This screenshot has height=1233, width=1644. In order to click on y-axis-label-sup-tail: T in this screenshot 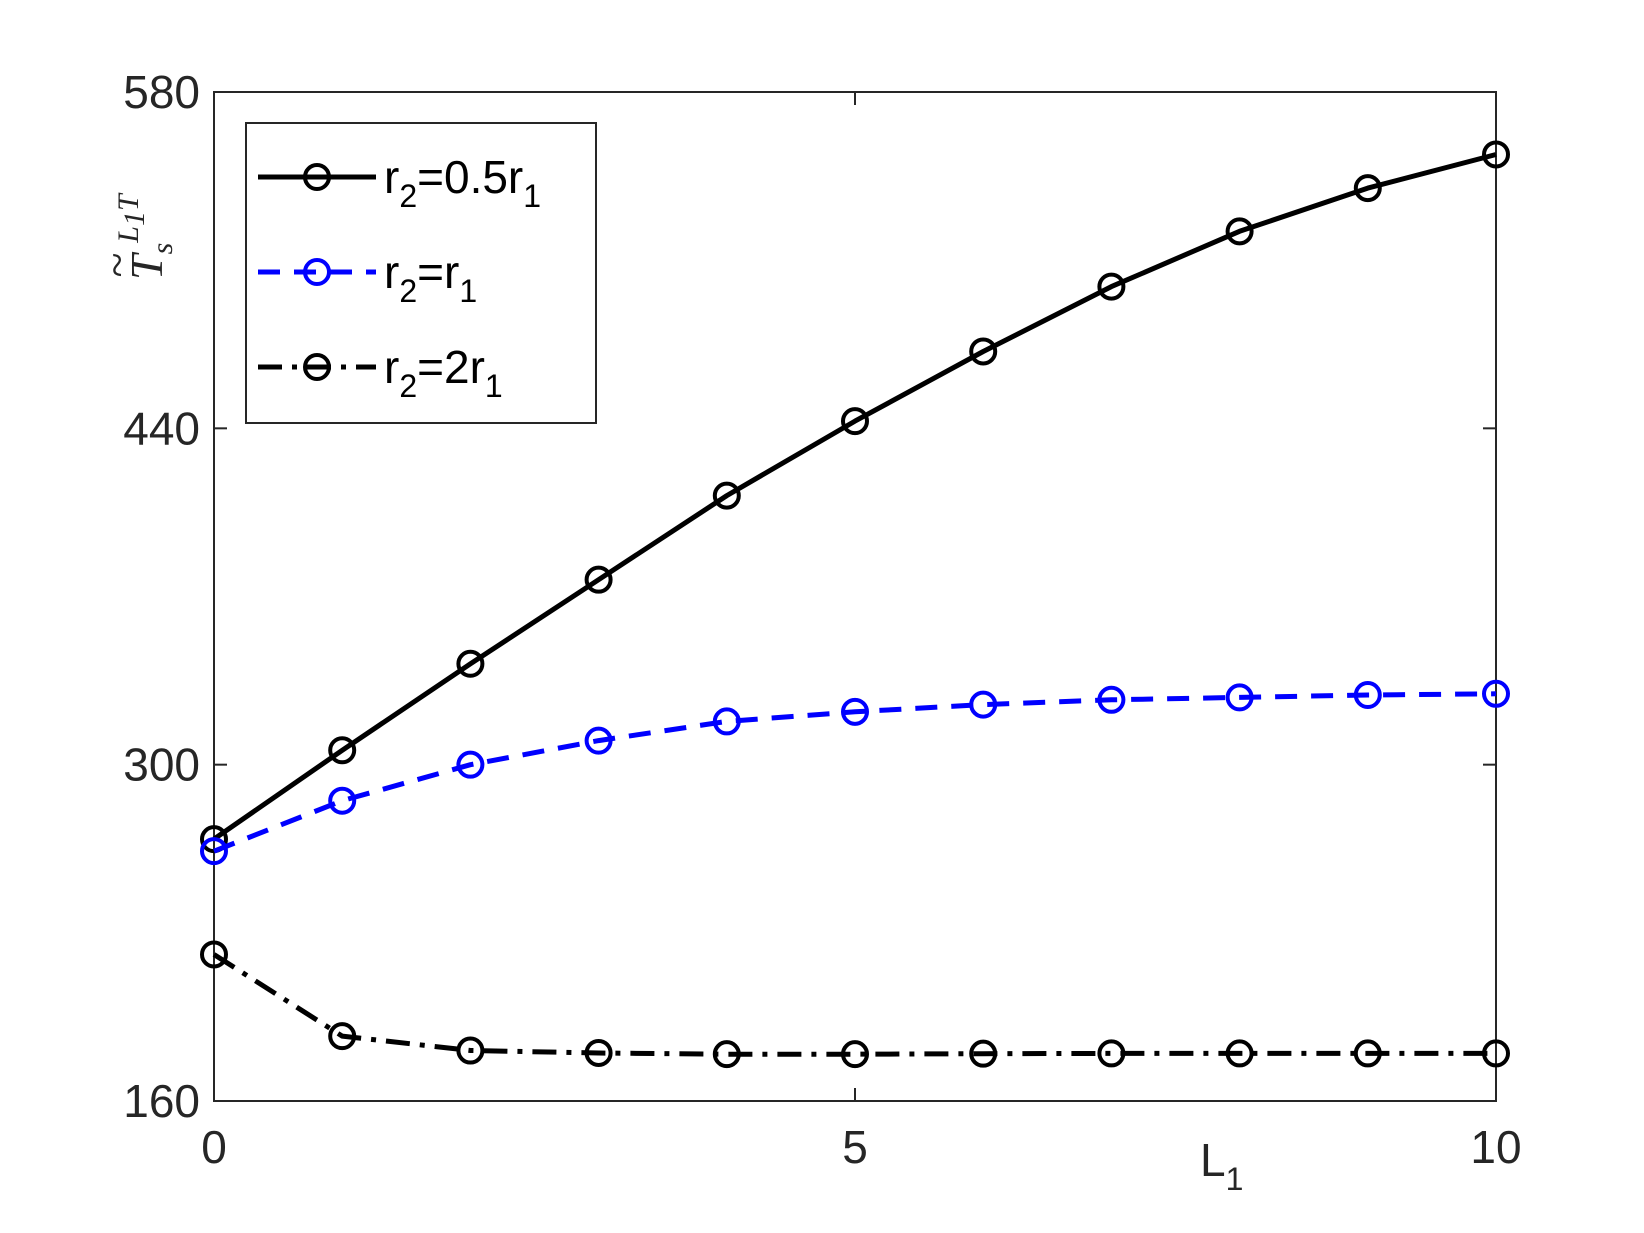, I will do `click(128, 201)`.